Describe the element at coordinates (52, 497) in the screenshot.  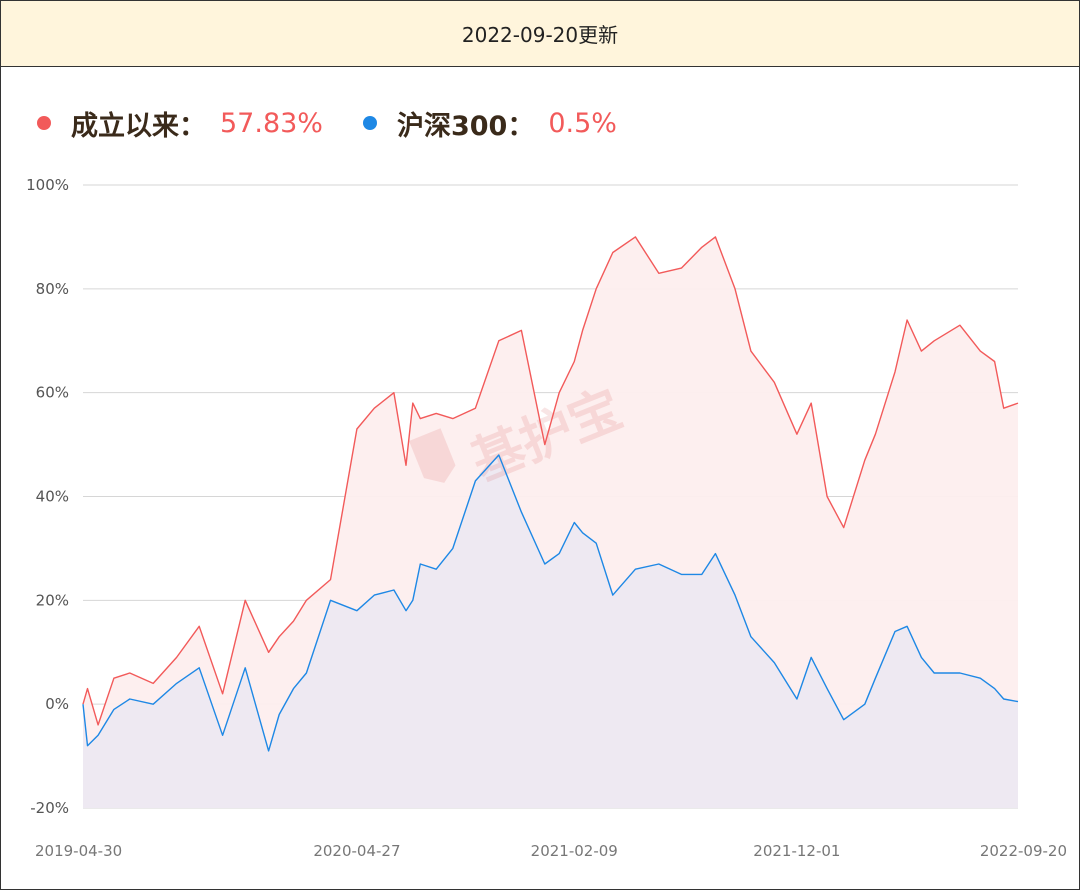
I see `y-tick-label: 40%` at that location.